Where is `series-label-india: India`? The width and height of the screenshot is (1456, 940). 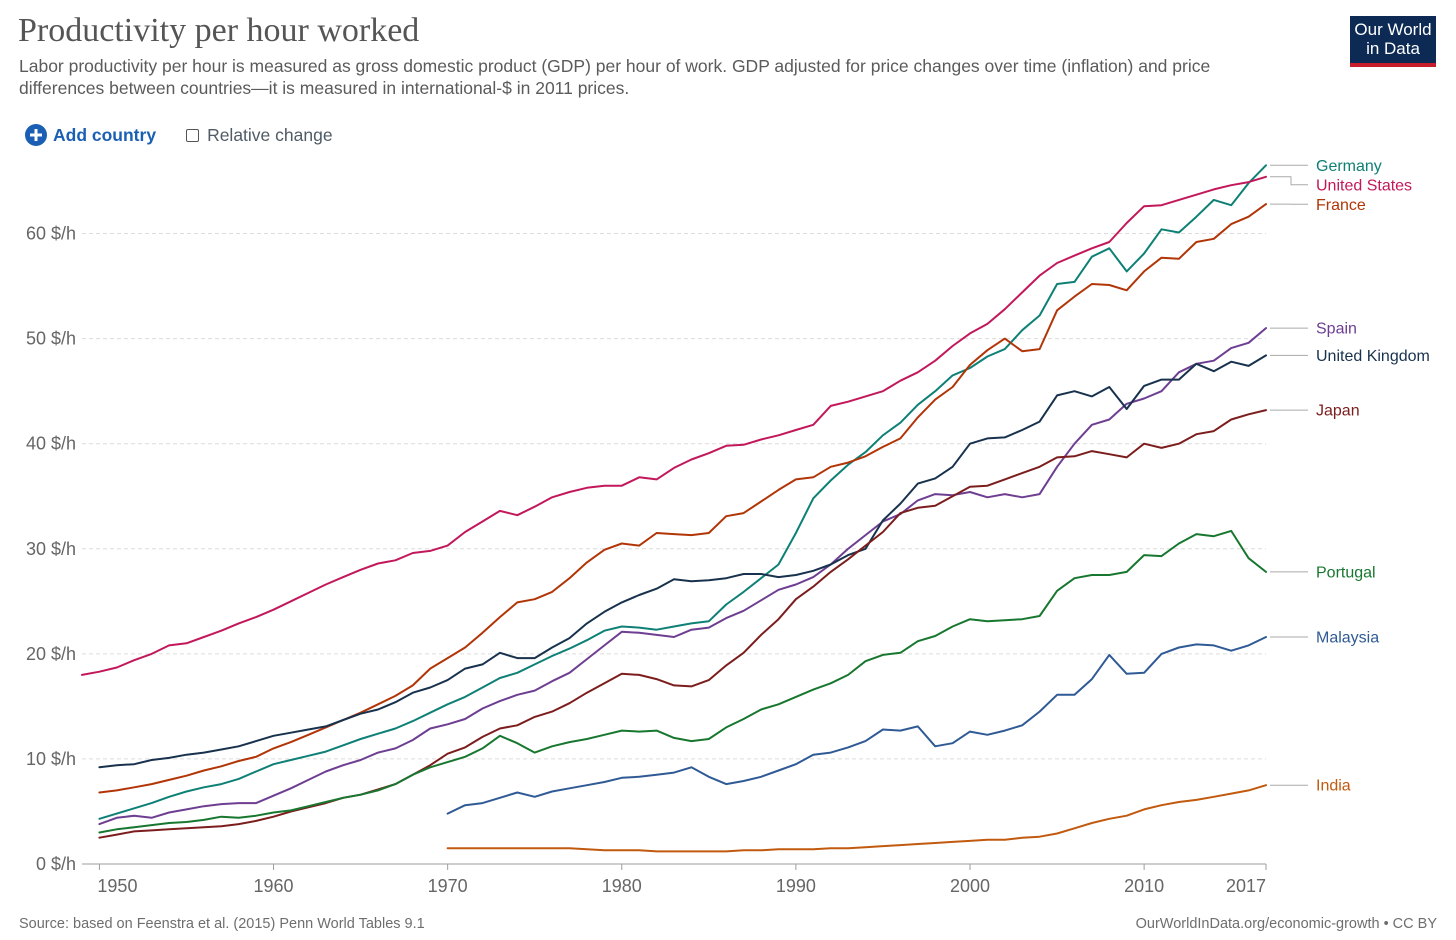 series-label-india: India is located at coordinates (1333, 786).